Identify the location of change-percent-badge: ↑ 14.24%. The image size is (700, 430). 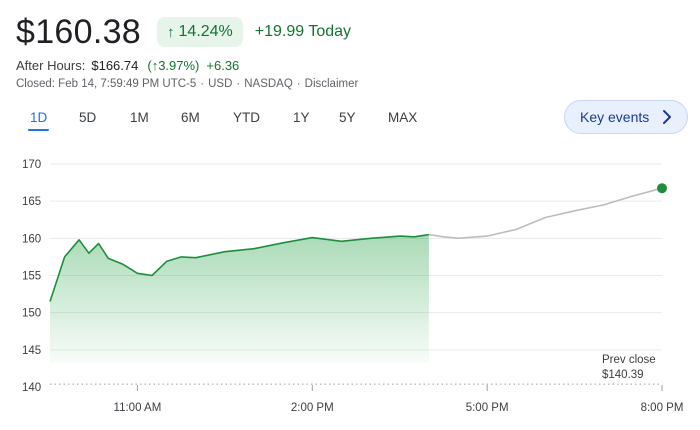
(200, 32).